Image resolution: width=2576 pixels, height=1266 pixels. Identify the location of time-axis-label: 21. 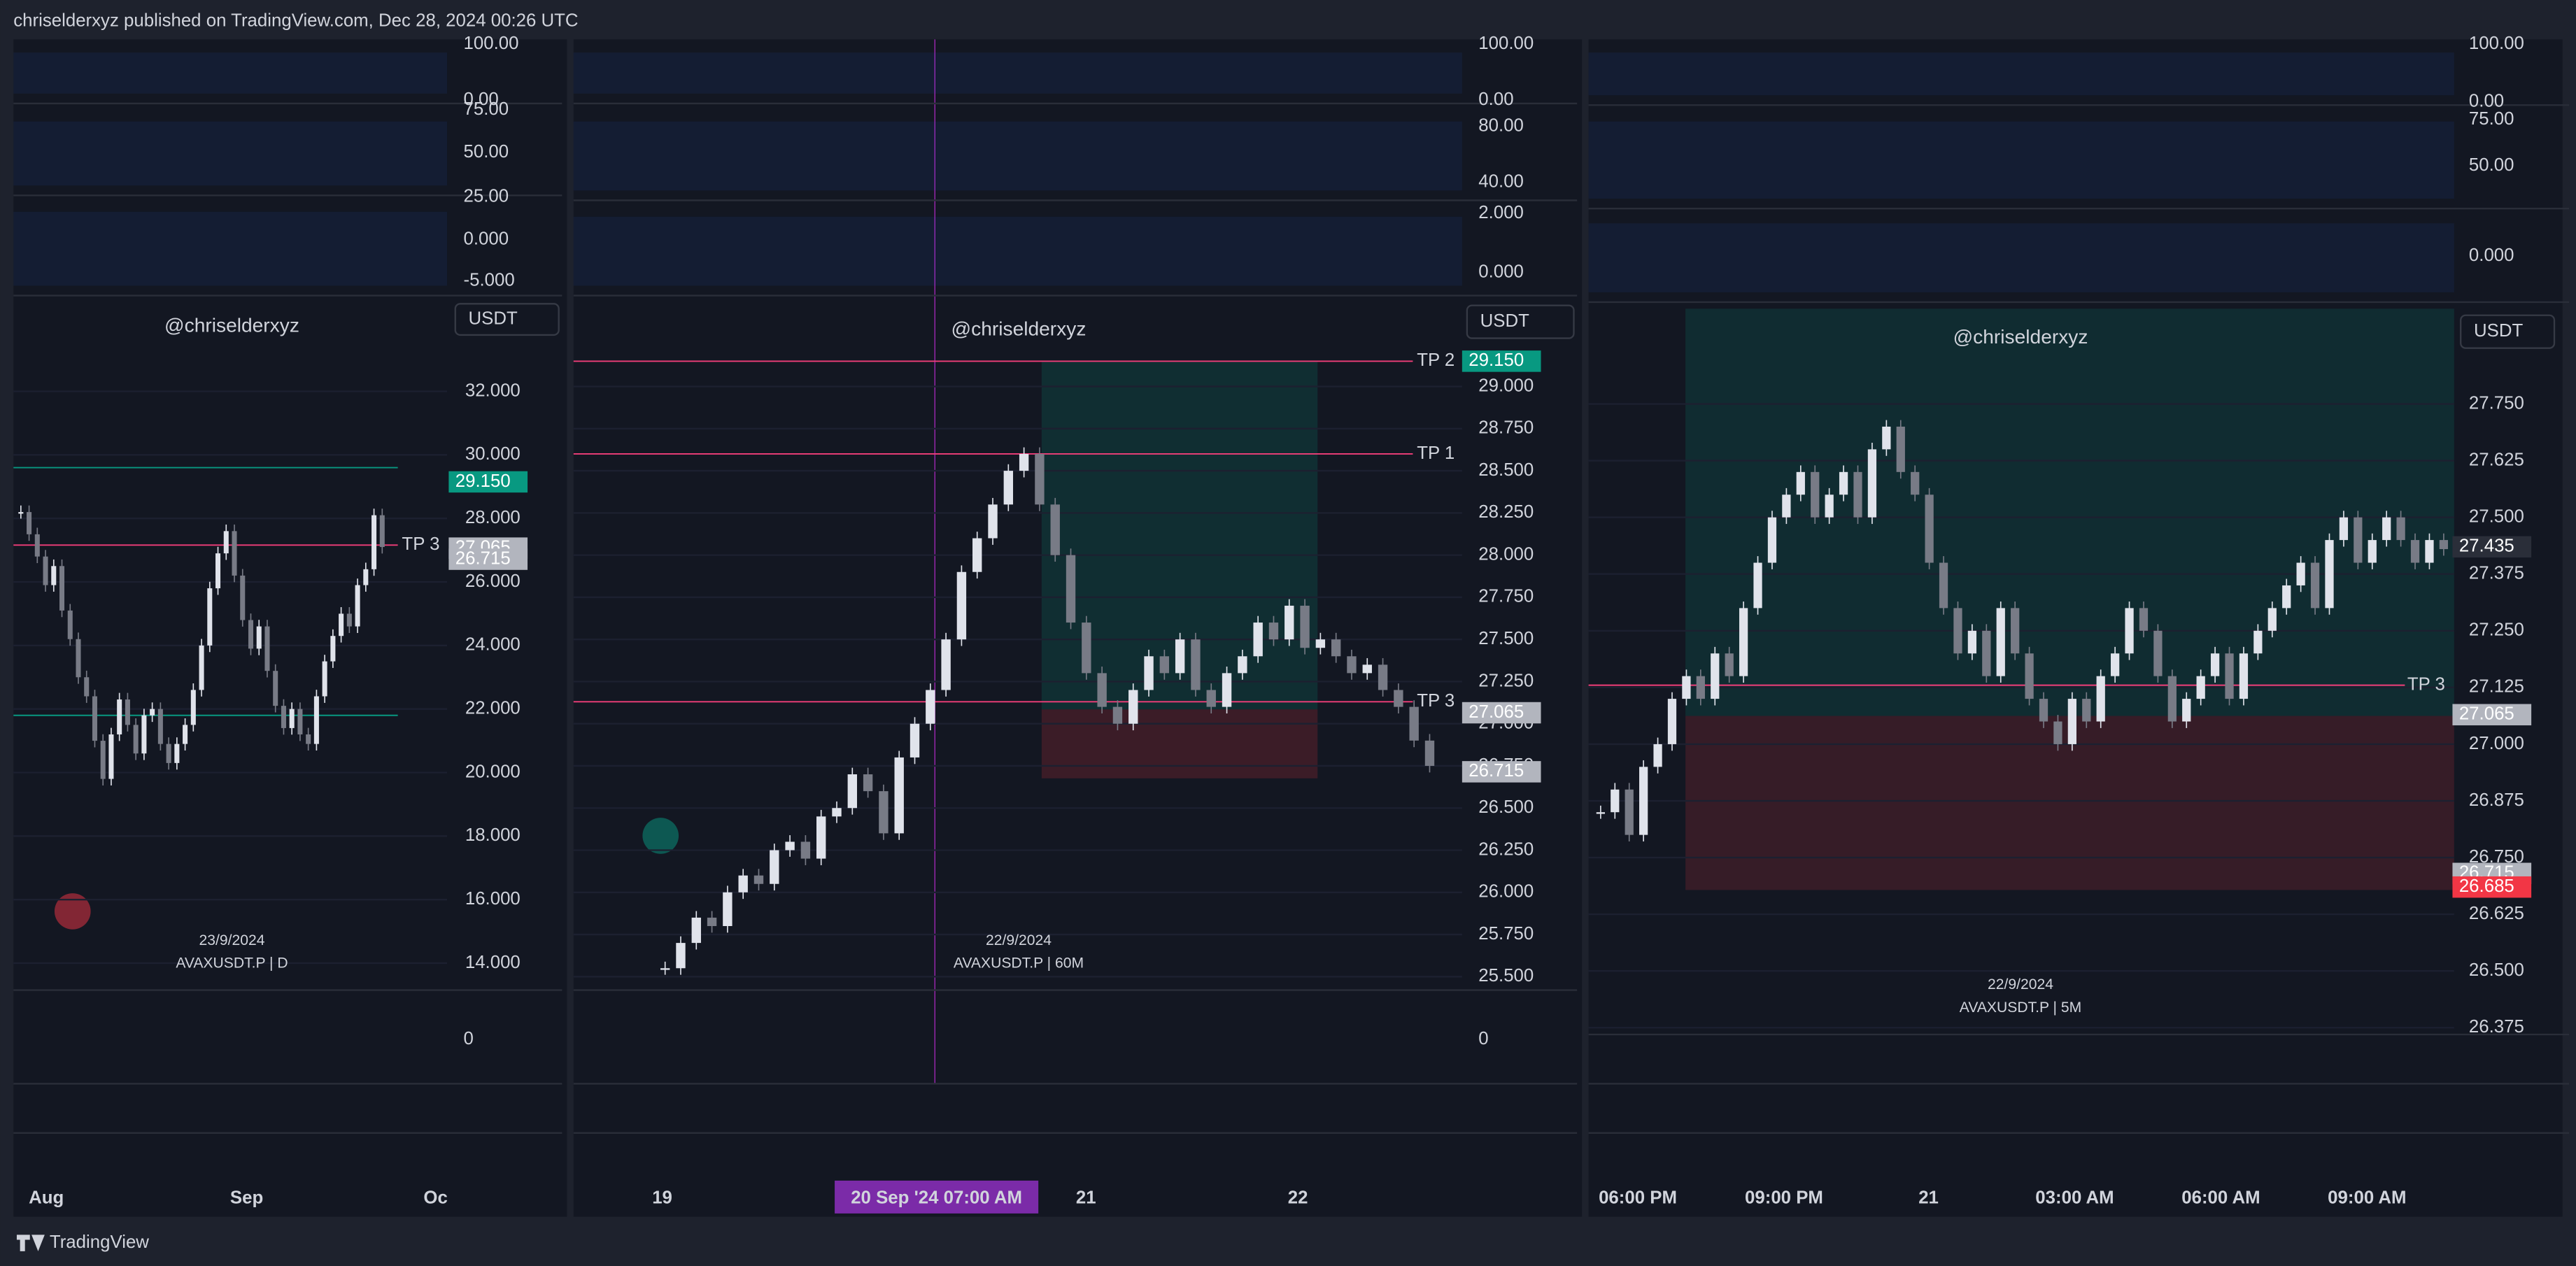
(1086, 1198).